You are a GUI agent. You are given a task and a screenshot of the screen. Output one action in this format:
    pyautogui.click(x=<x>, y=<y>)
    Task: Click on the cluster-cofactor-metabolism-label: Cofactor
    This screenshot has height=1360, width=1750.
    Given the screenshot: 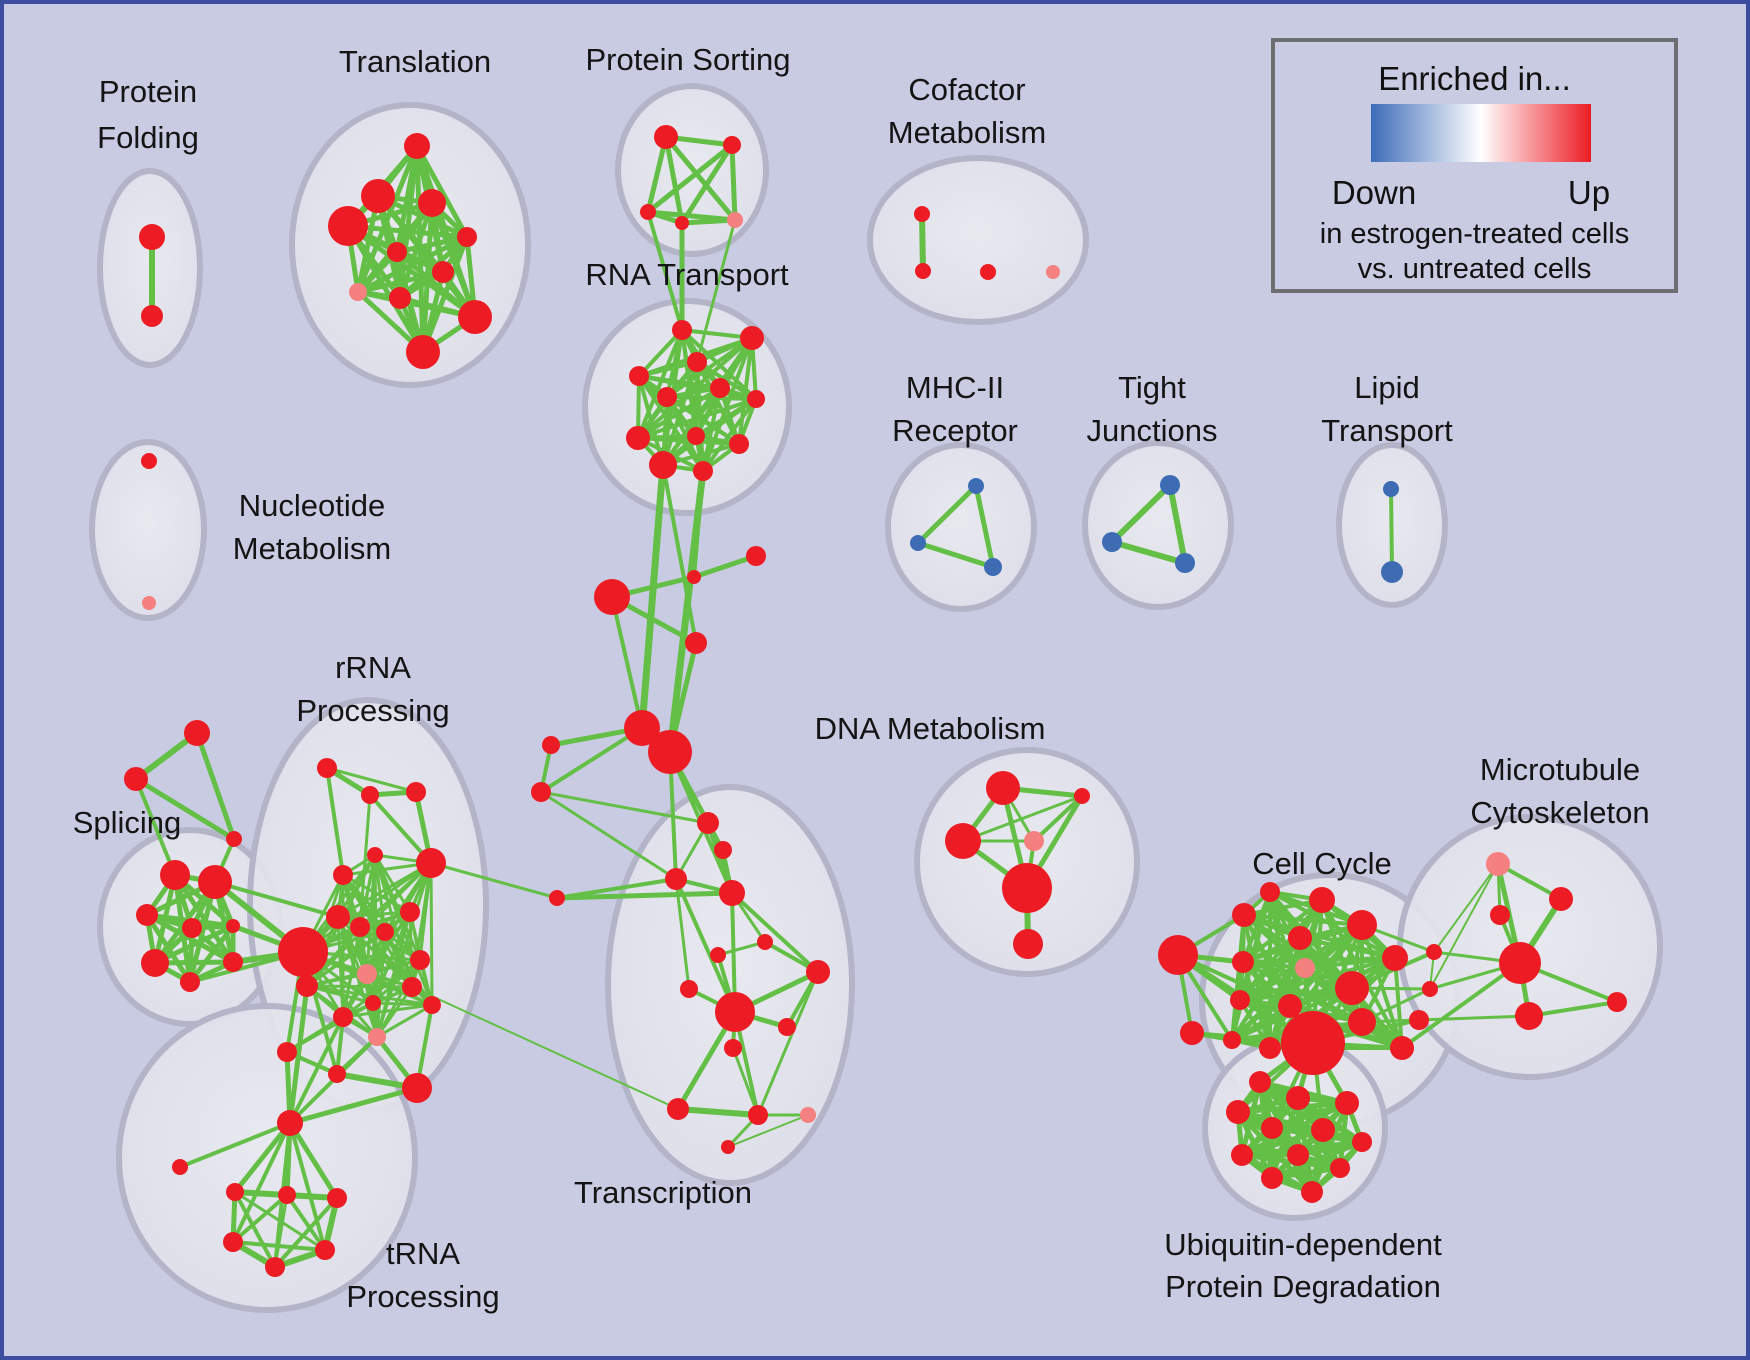 What is the action you would take?
    pyautogui.click(x=966, y=89)
    